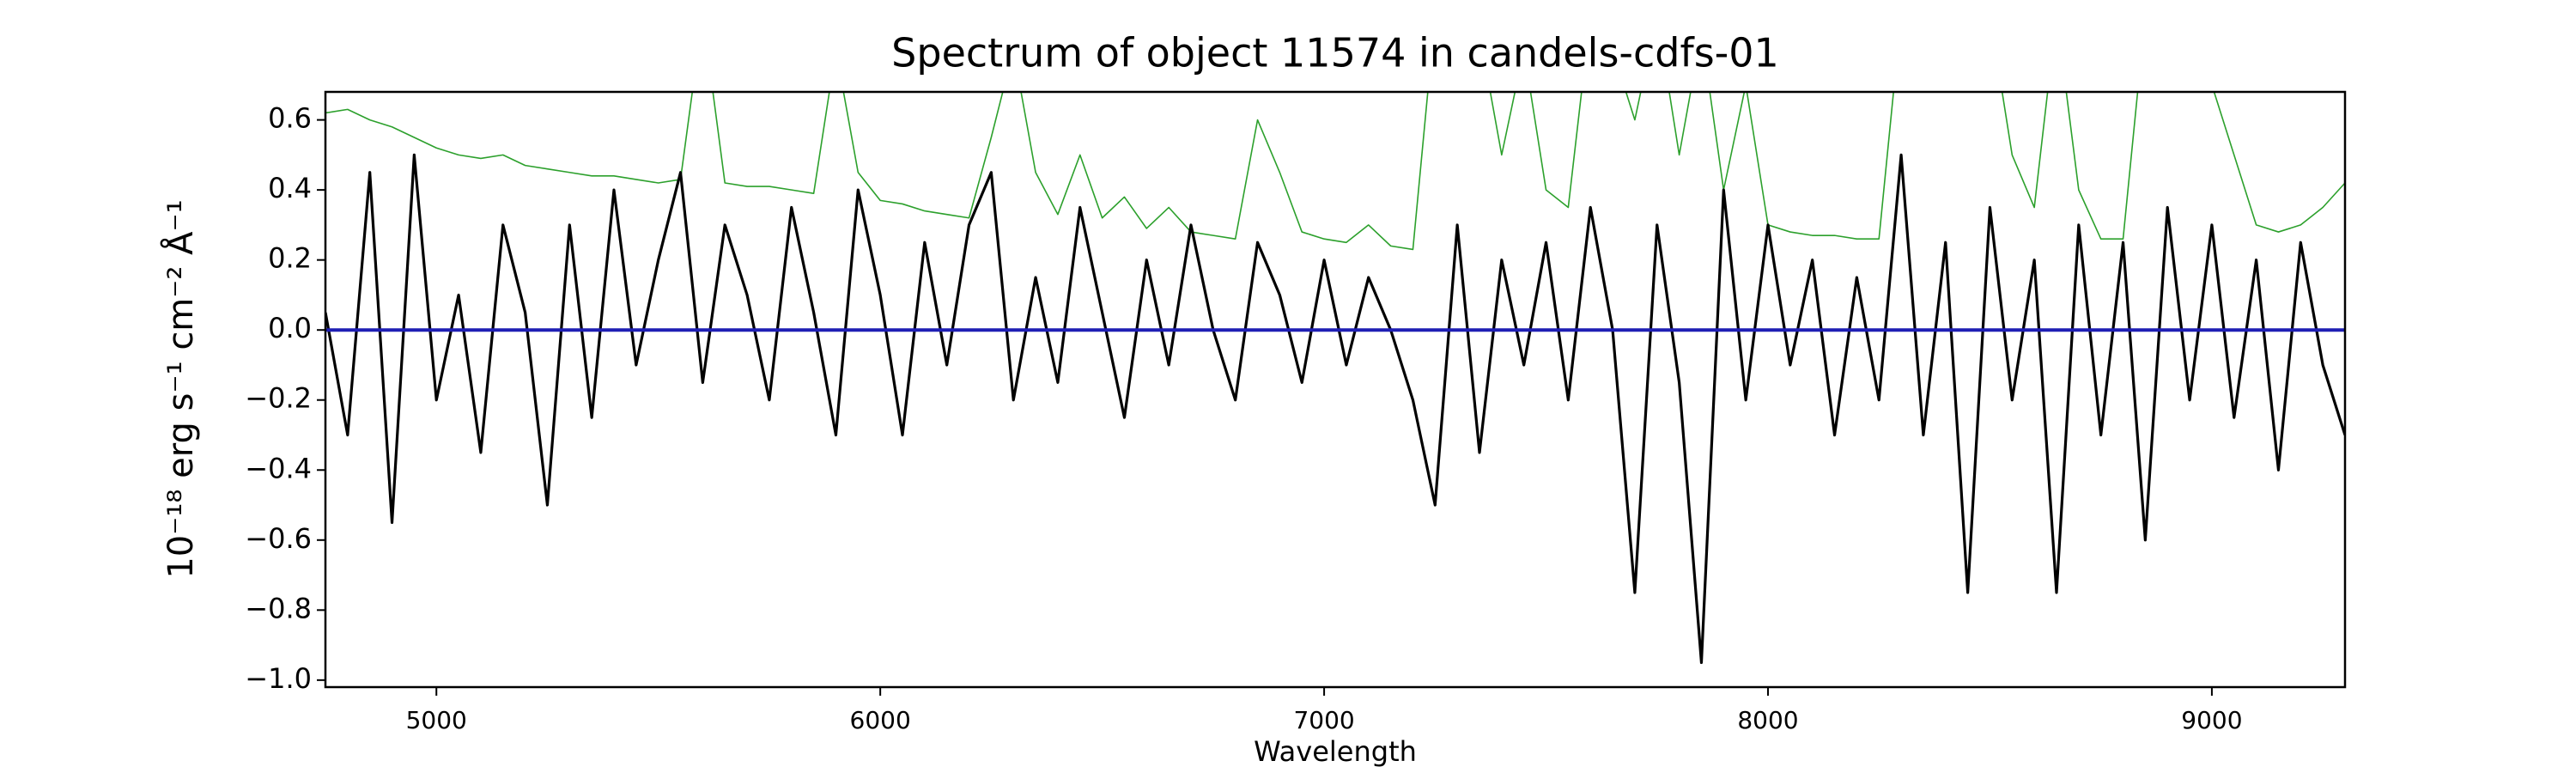 The image size is (2576, 773). I want to click on y-tick-label: 0.6, so click(290, 119).